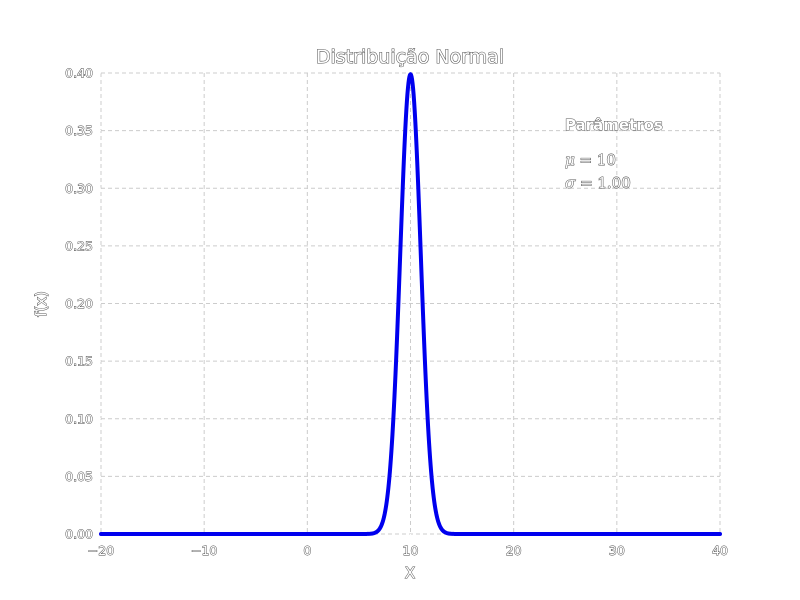  I want to click on x-tick-label: 40, so click(720, 550).